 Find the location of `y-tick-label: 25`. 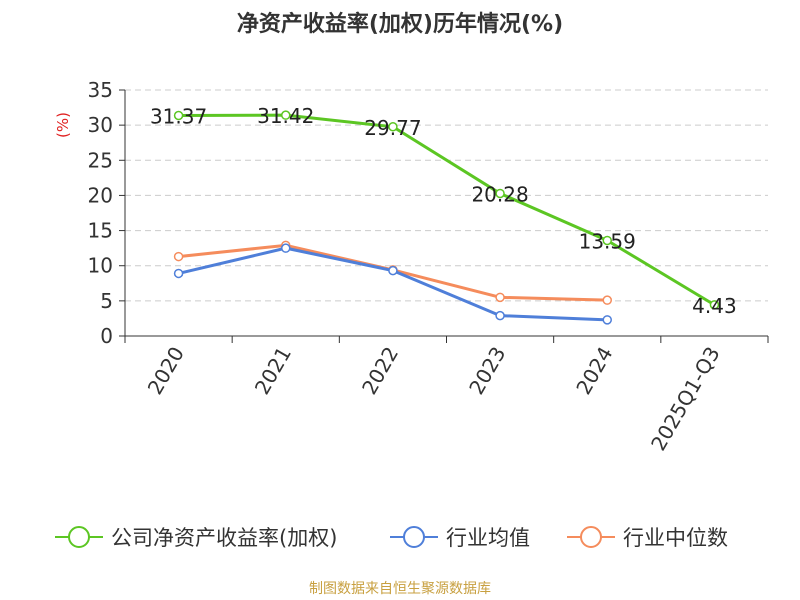

y-tick-label: 25 is located at coordinates (100, 160).